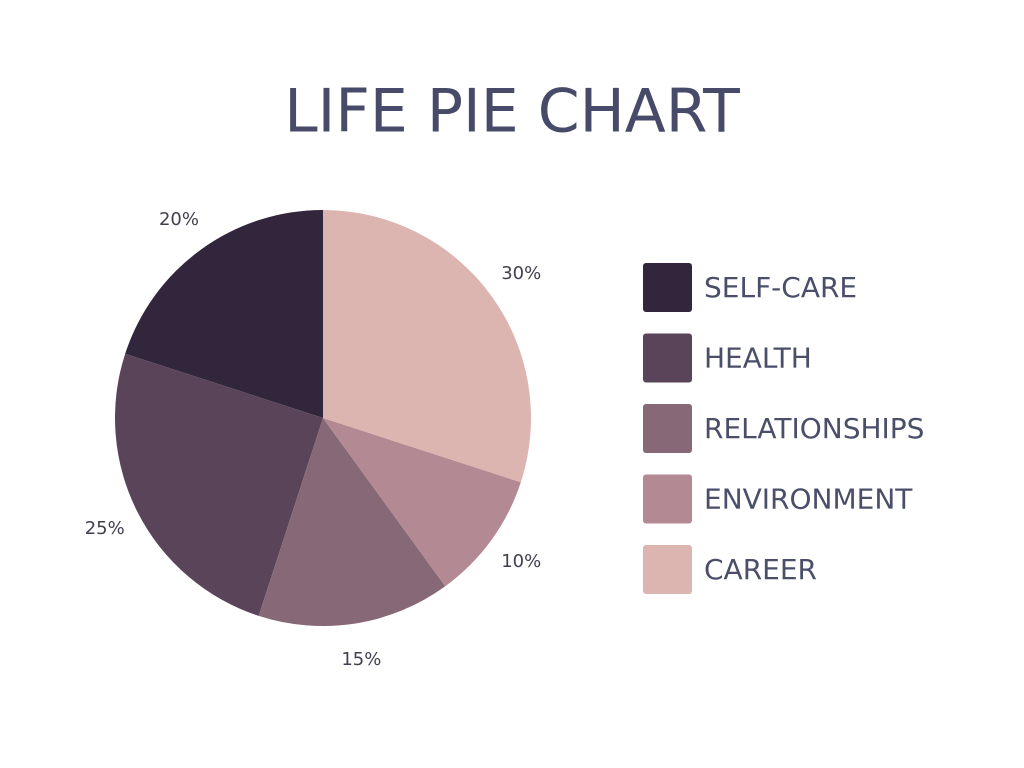 The image size is (1024, 768). I want to click on slice-label: 10%, so click(521, 561).